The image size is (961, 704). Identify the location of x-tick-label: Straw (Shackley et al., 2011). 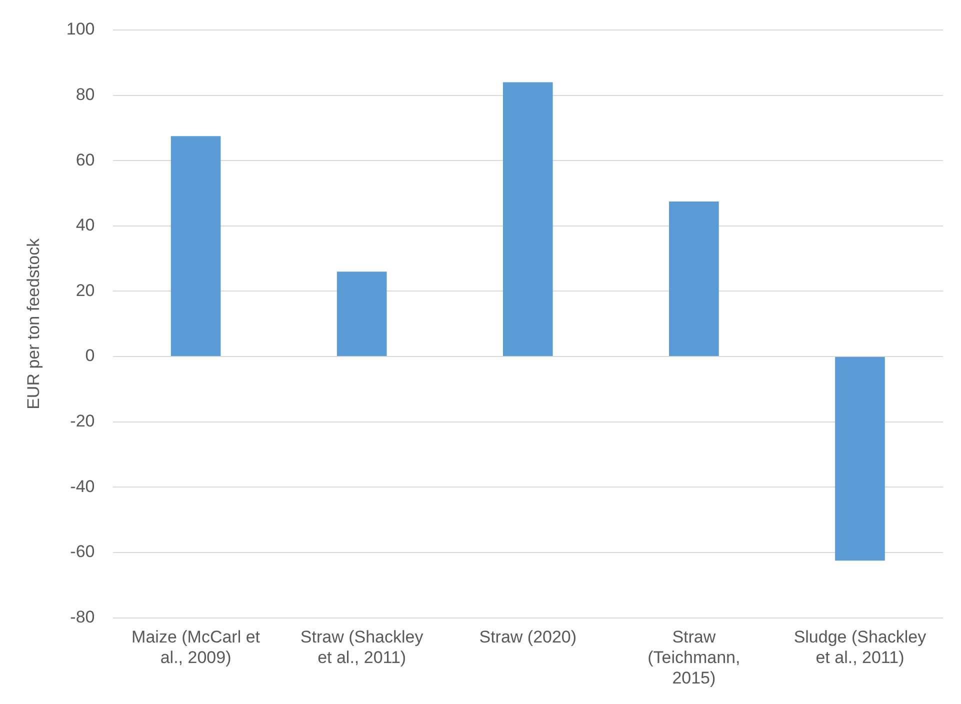
(362, 648).